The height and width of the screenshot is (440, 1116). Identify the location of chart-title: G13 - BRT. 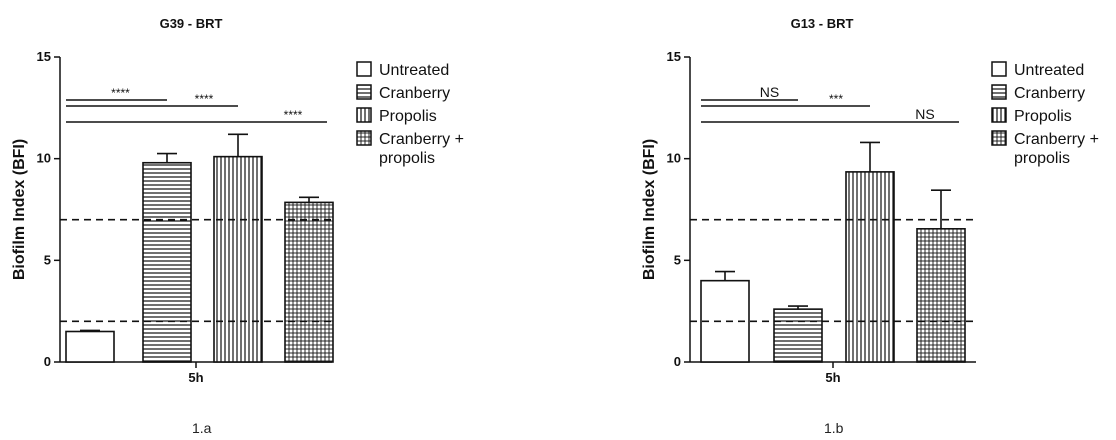
(822, 23).